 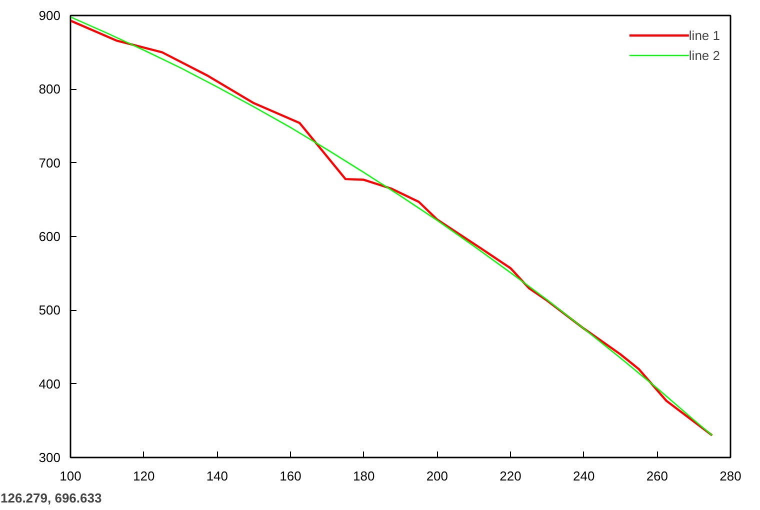 What do you see at coordinates (49, 236) in the screenshot?
I see `y-tick-label: 600` at bounding box center [49, 236].